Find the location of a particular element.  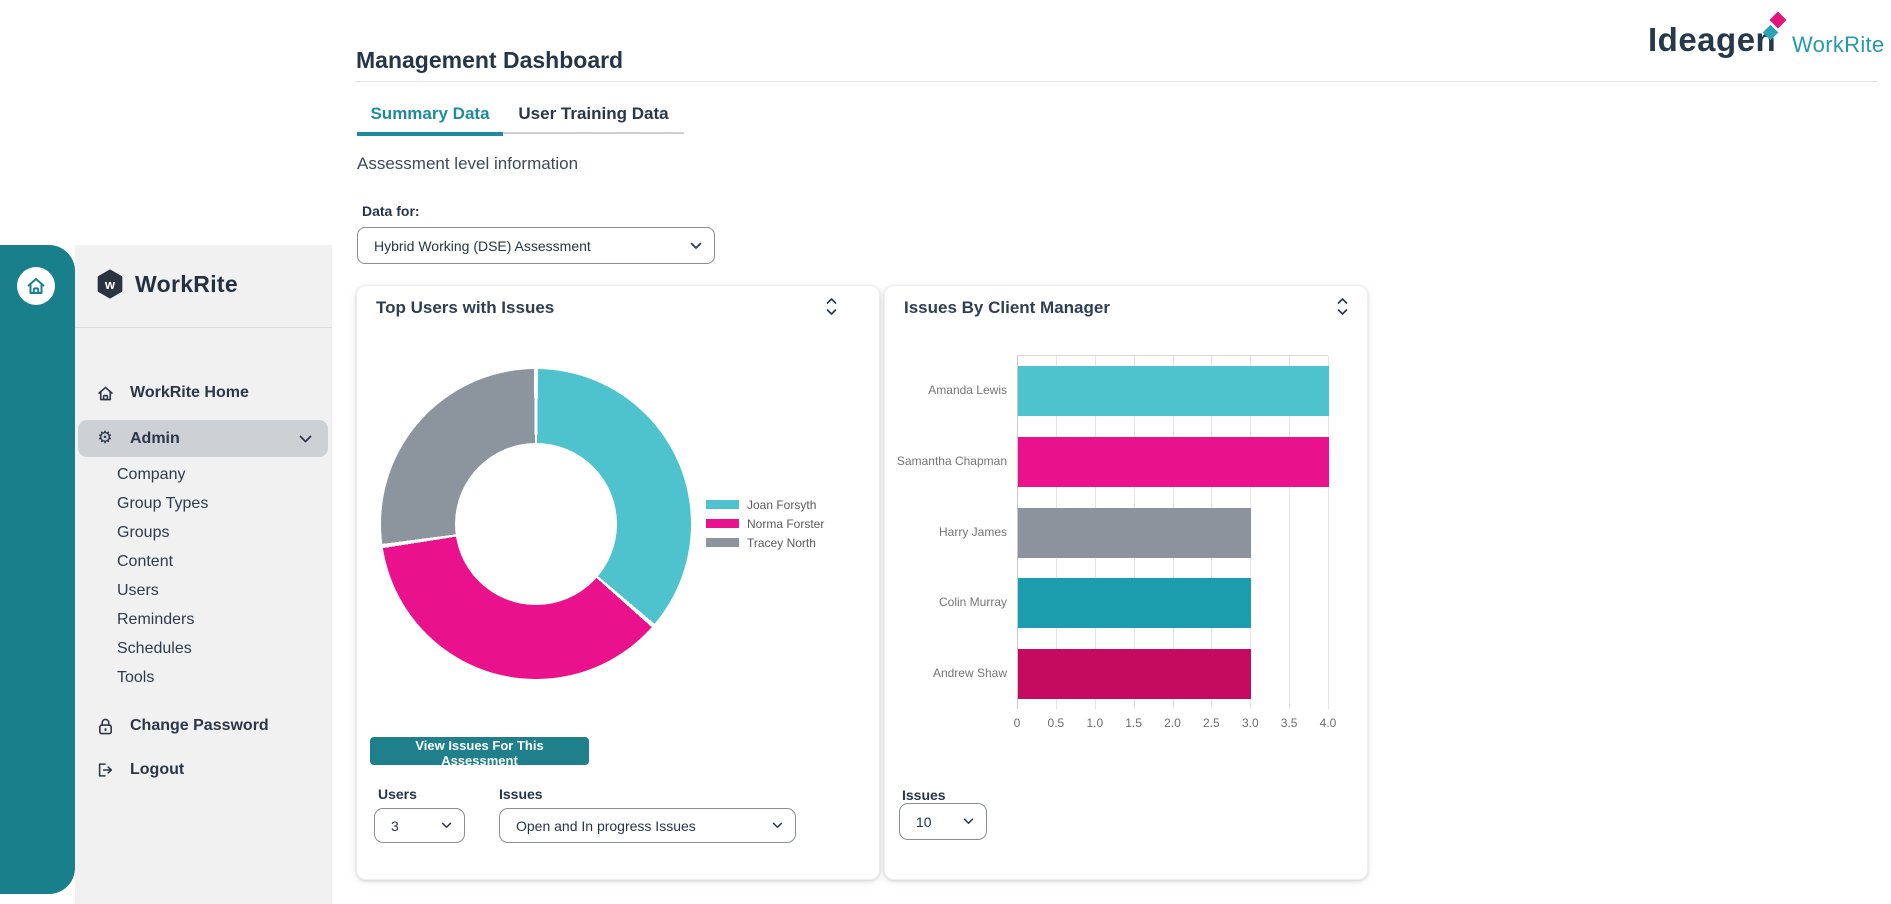

bar-category-label: Colin Murray is located at coordinates (972, 602).